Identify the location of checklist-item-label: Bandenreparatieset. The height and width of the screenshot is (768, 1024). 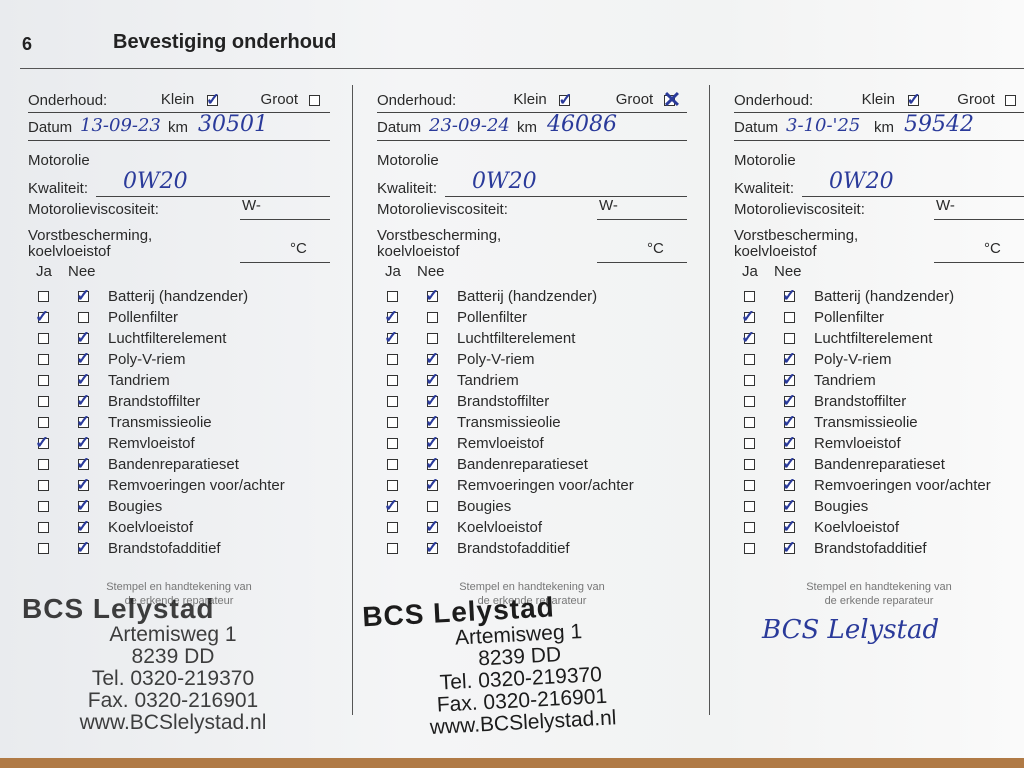
(173, 464).